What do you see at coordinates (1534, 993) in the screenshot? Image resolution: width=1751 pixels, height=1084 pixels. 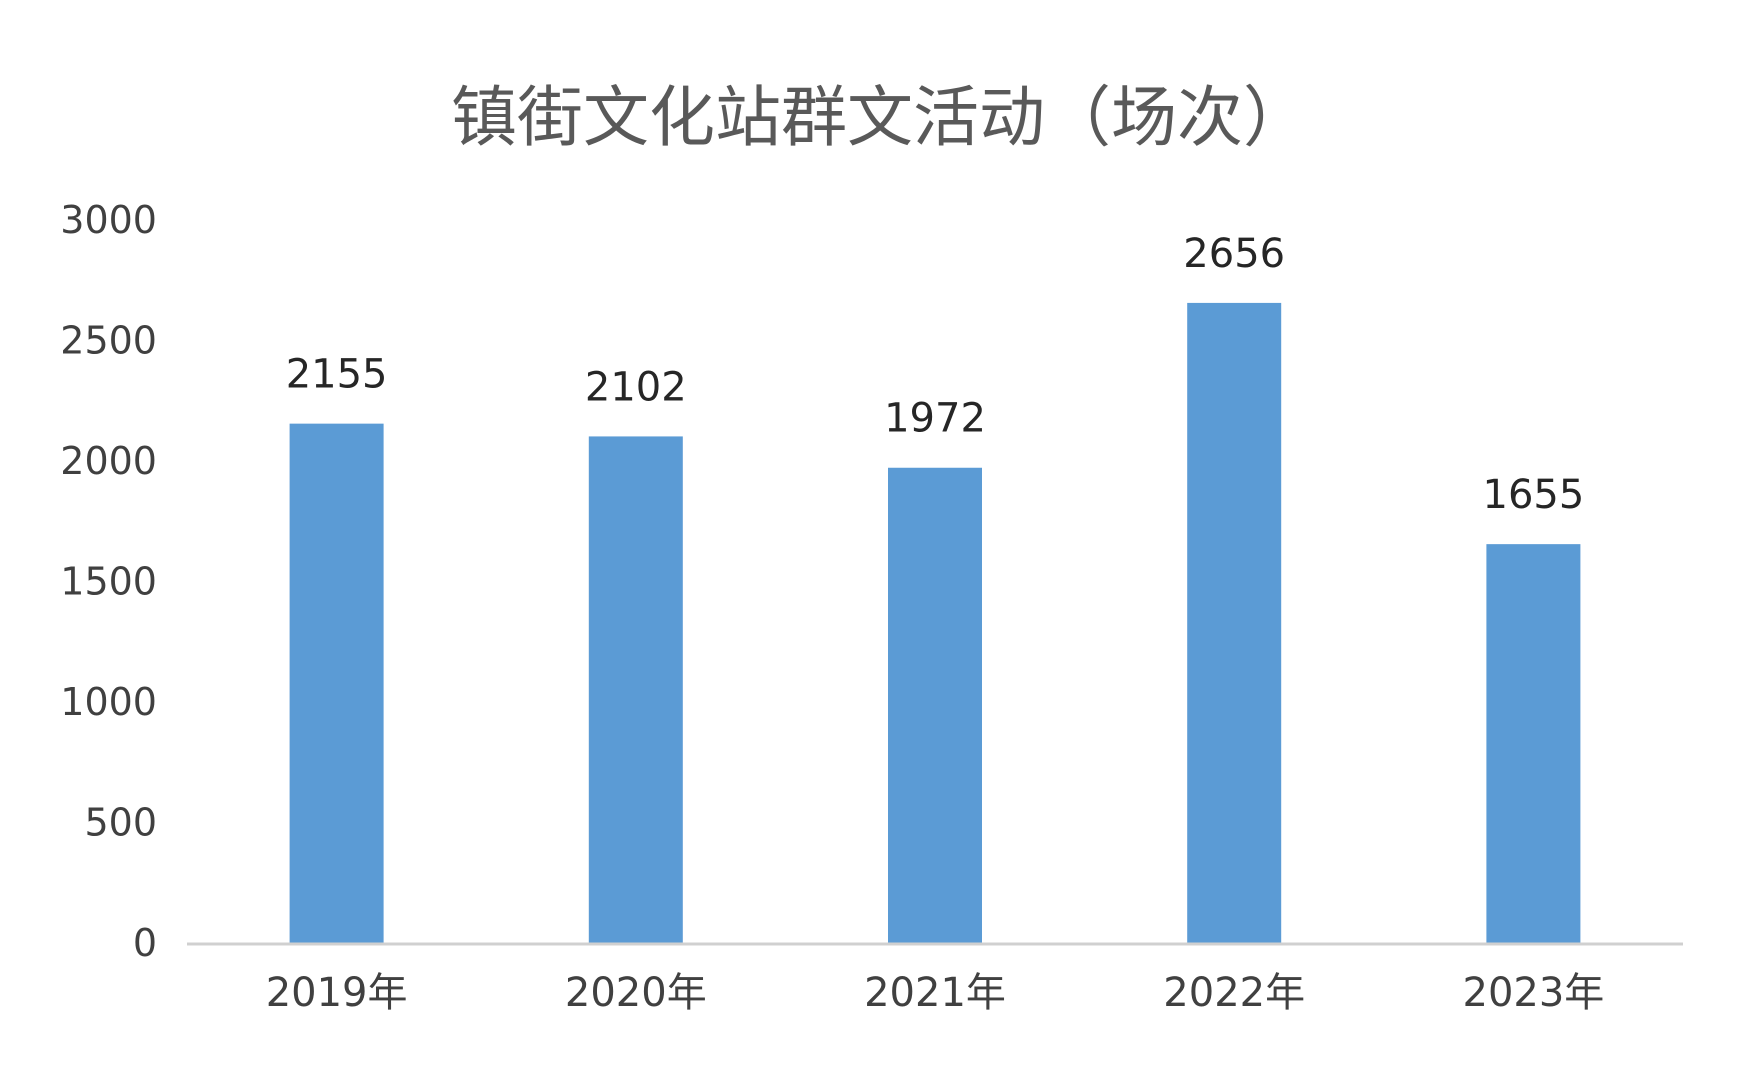 I see `x-tick-label: 2023年` at bounding box center [1534, 993].